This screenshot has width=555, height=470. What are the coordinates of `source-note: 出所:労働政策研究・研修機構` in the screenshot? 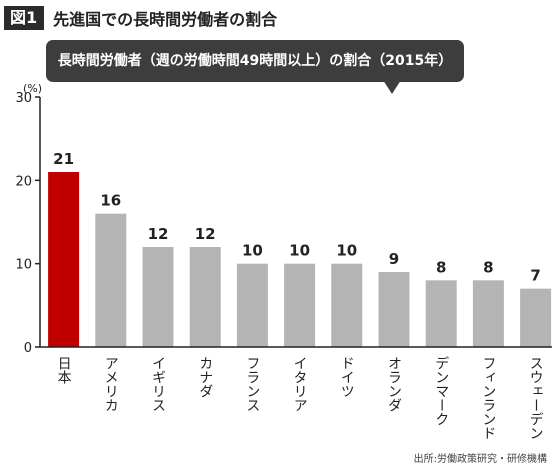 It's located at (480, 459).